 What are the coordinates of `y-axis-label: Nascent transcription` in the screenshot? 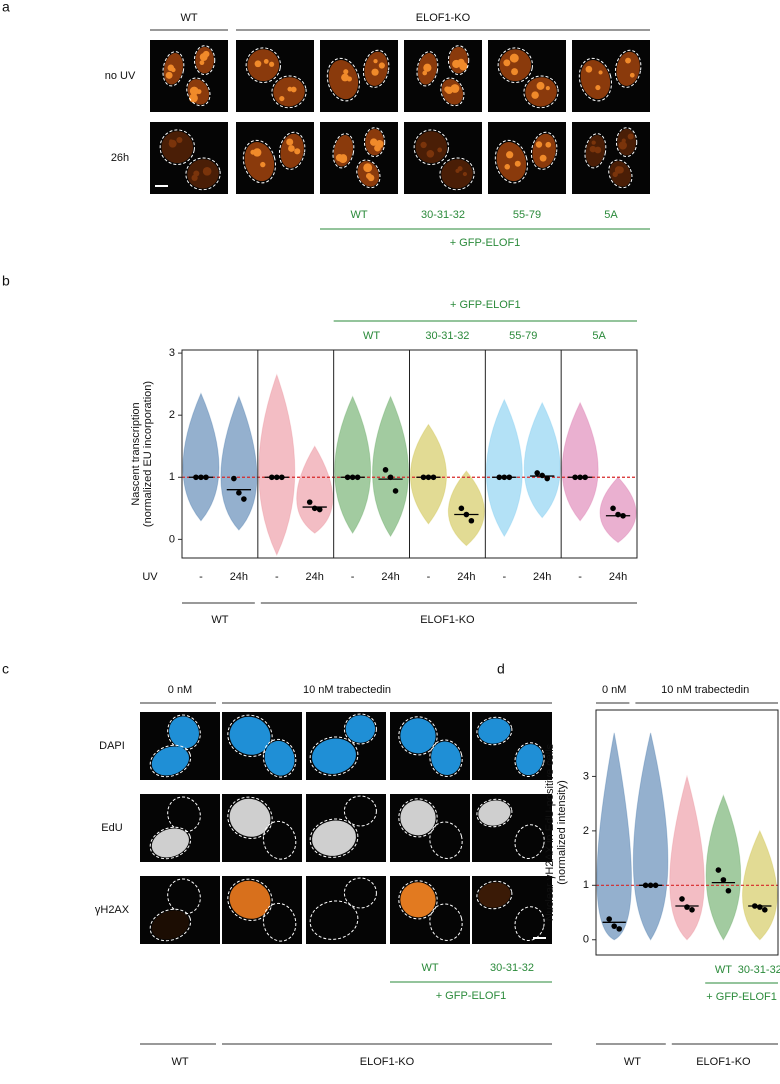 It's located at (136, 453).